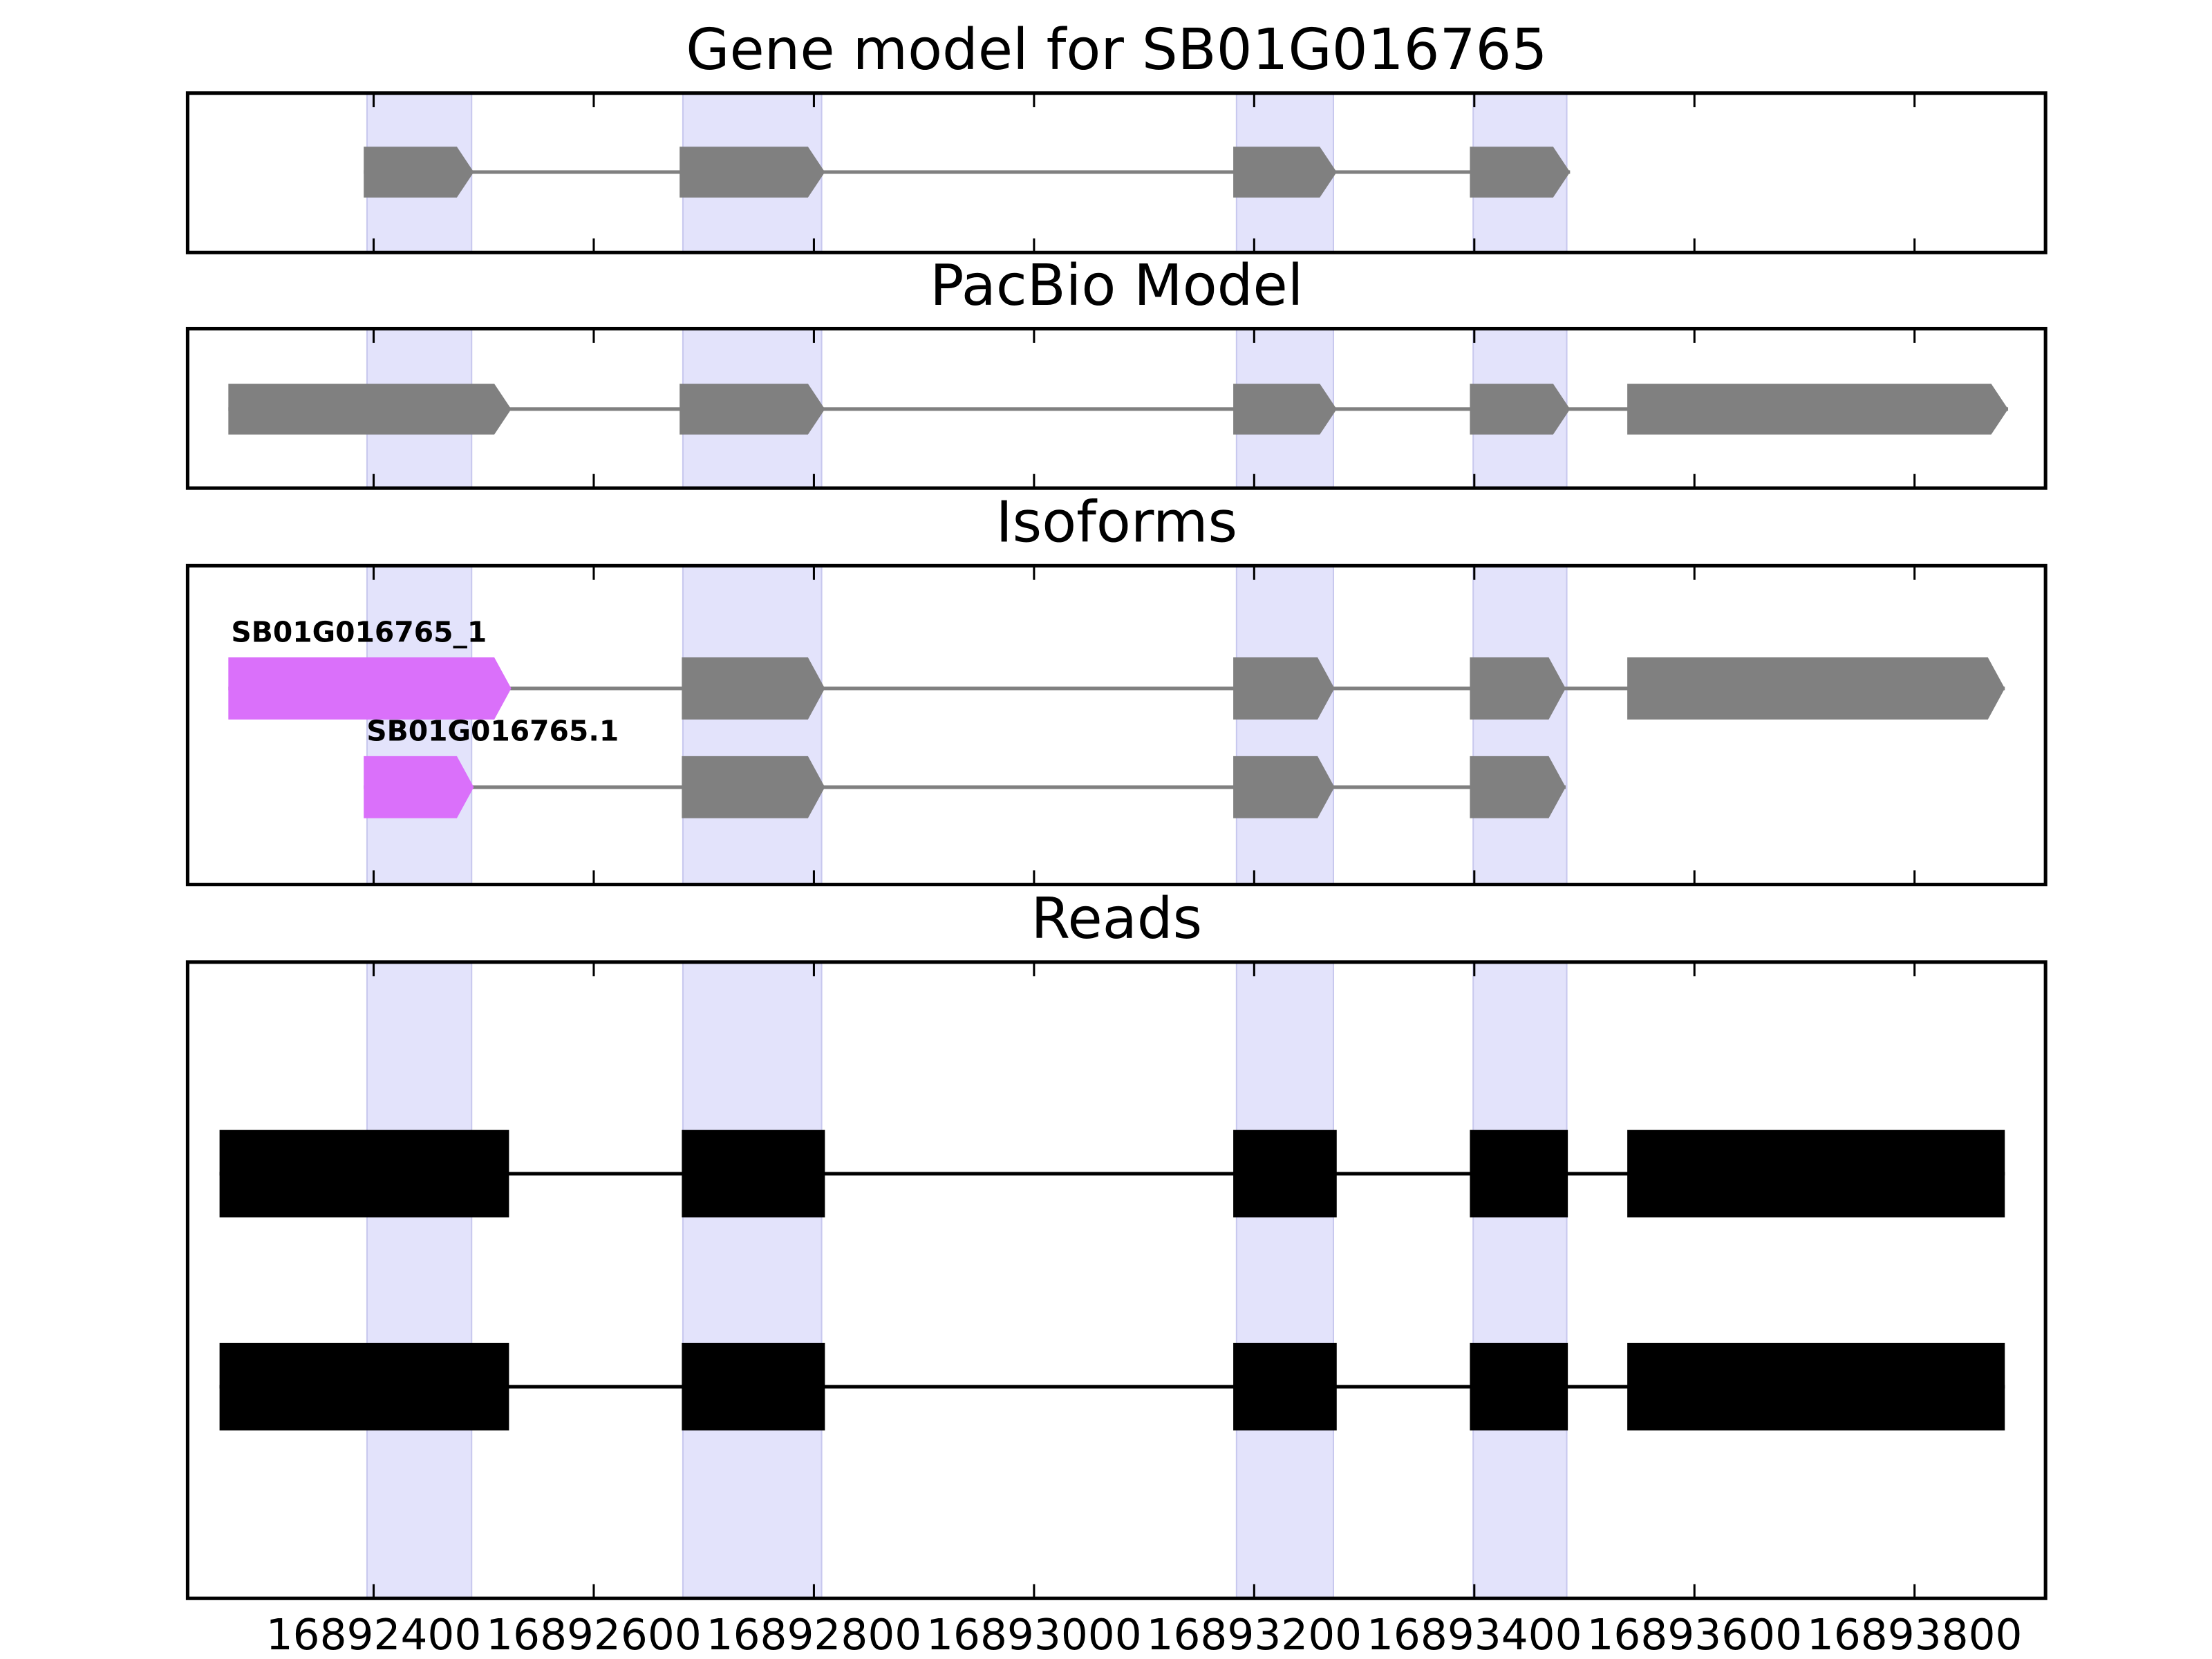  What do you see at coordinates (594, 1635) in the screenshot?
I see `x-tick-label: 16892600` at bounding box center [594, 1635].